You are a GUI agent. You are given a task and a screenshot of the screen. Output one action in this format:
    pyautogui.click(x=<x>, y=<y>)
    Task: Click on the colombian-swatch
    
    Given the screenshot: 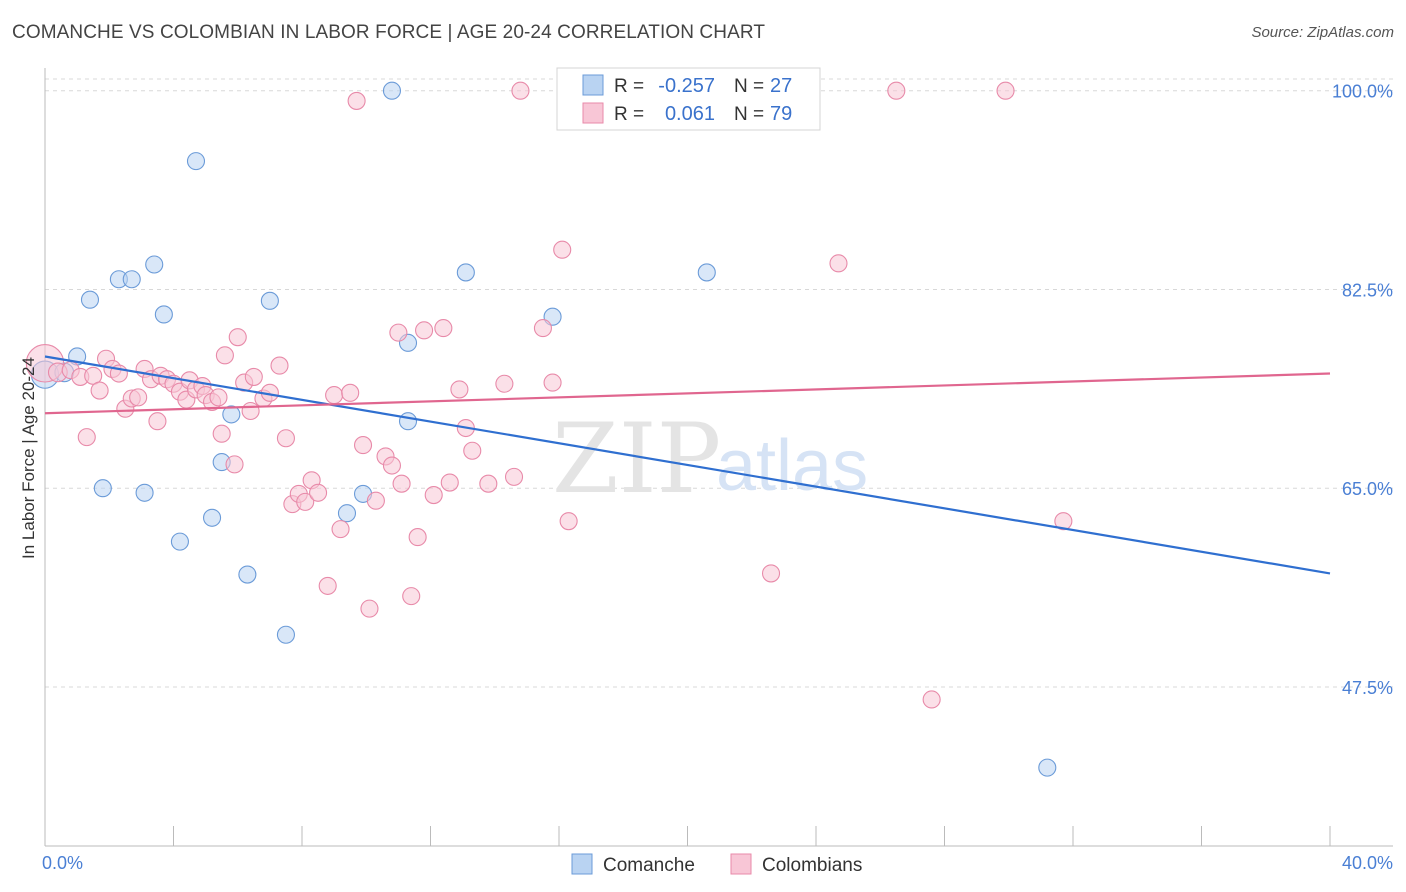 What is the action you would take?
    pyautogui.click(x=593, y=113)
    